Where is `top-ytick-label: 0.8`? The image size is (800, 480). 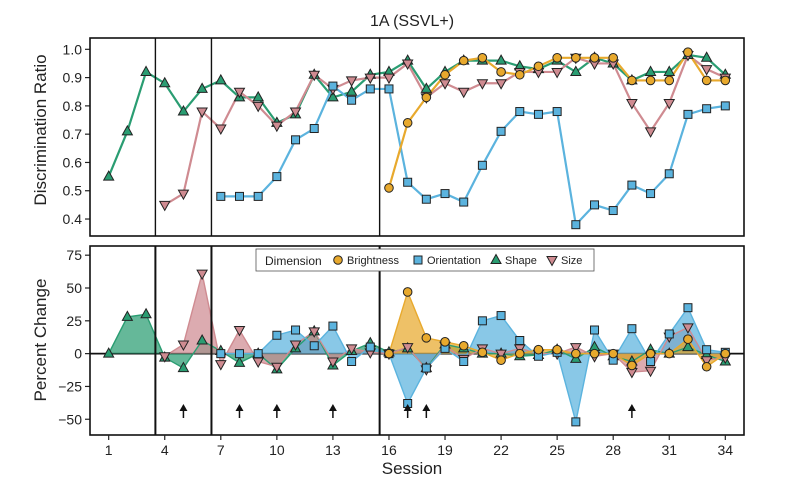 top-ytick-label: 0.8 is located at coordinates (73, 106).